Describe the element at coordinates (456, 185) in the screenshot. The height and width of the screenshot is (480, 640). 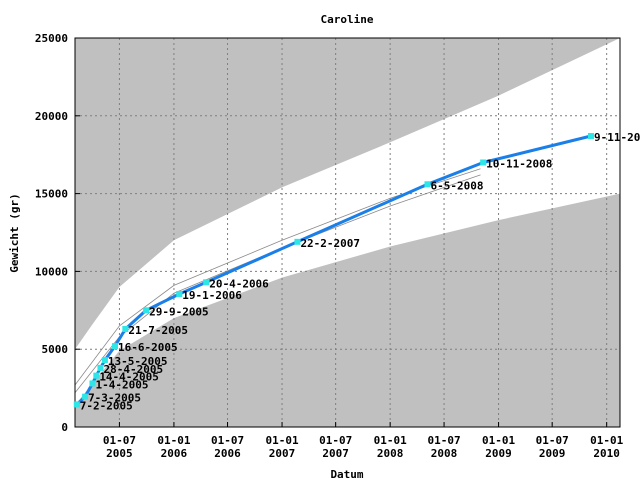
I see `data-point-label: 6-5-2008` at that location.